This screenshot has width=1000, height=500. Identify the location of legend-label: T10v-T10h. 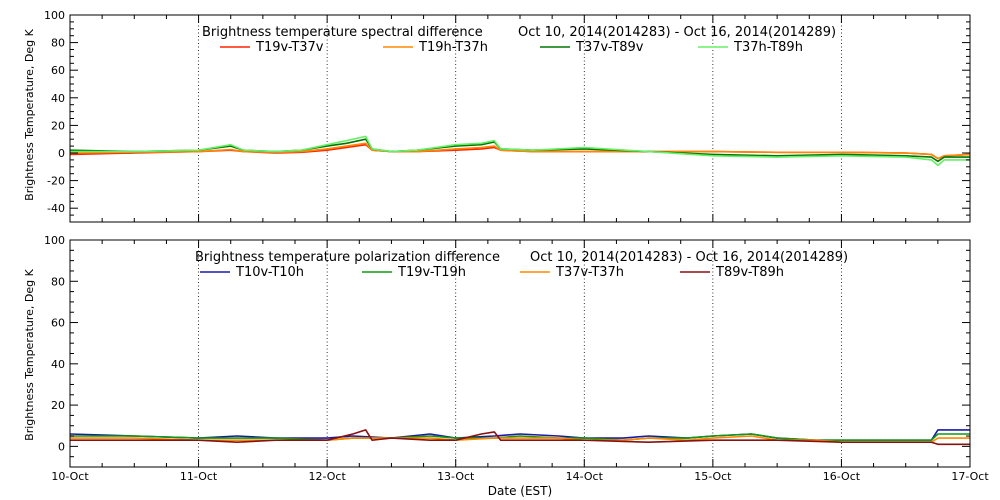
(269, 272).